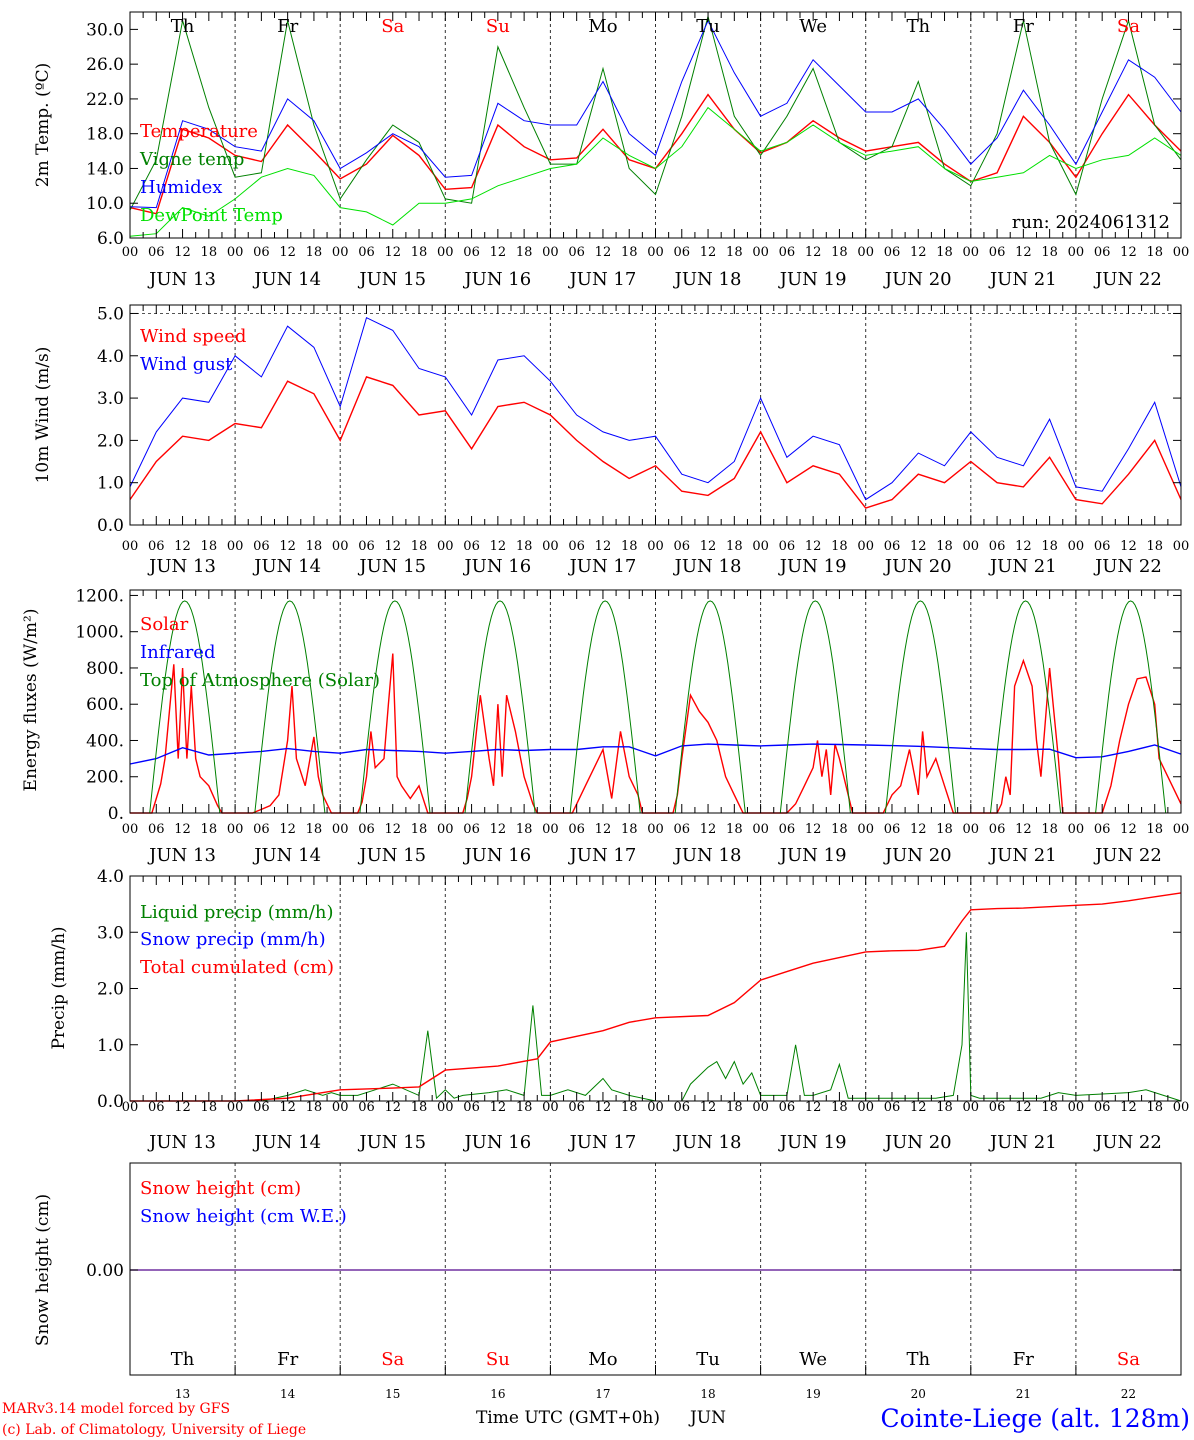 The width and height of the screenshot is (1194, 1440). I want to click on y-tick-label: 22.0, so click(105, 100).